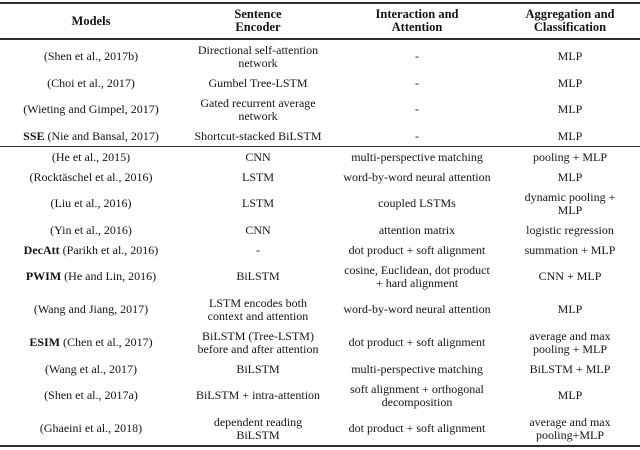 The image size is (640, 450). I want to click on model-abbrev: SSE, so click(34, 135).